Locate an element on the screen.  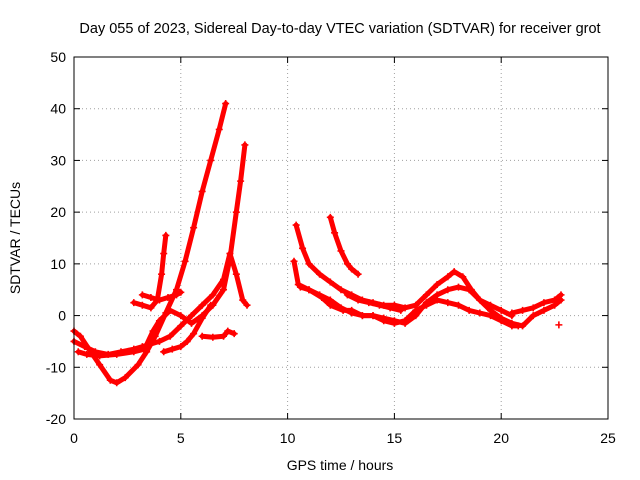
series-track-e is located at coordinates (161, 296).